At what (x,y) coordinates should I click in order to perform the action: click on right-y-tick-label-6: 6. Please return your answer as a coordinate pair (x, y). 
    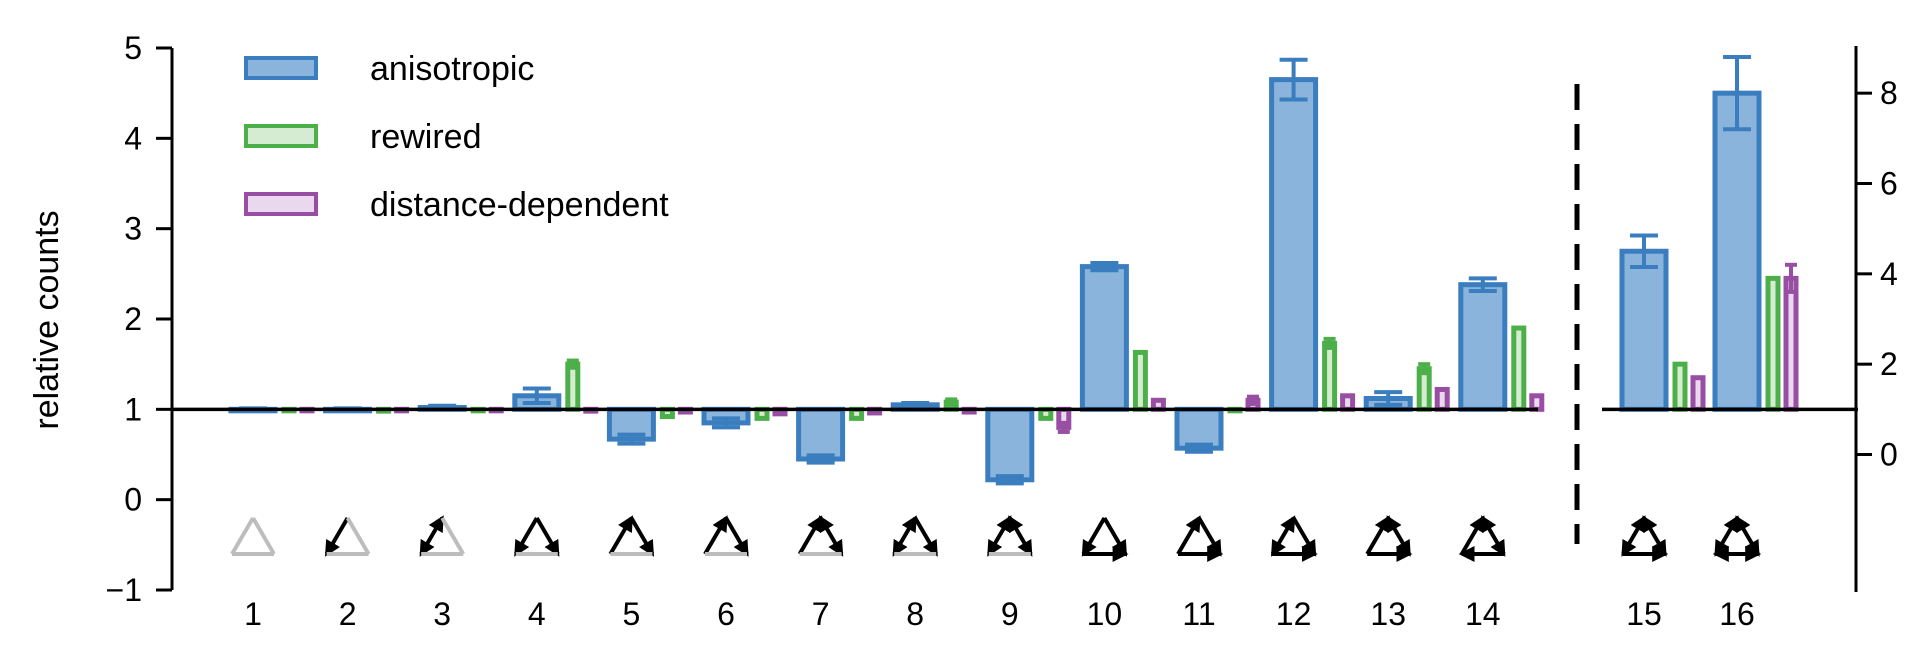
    Looking at the image, I should click on (1889, 184).